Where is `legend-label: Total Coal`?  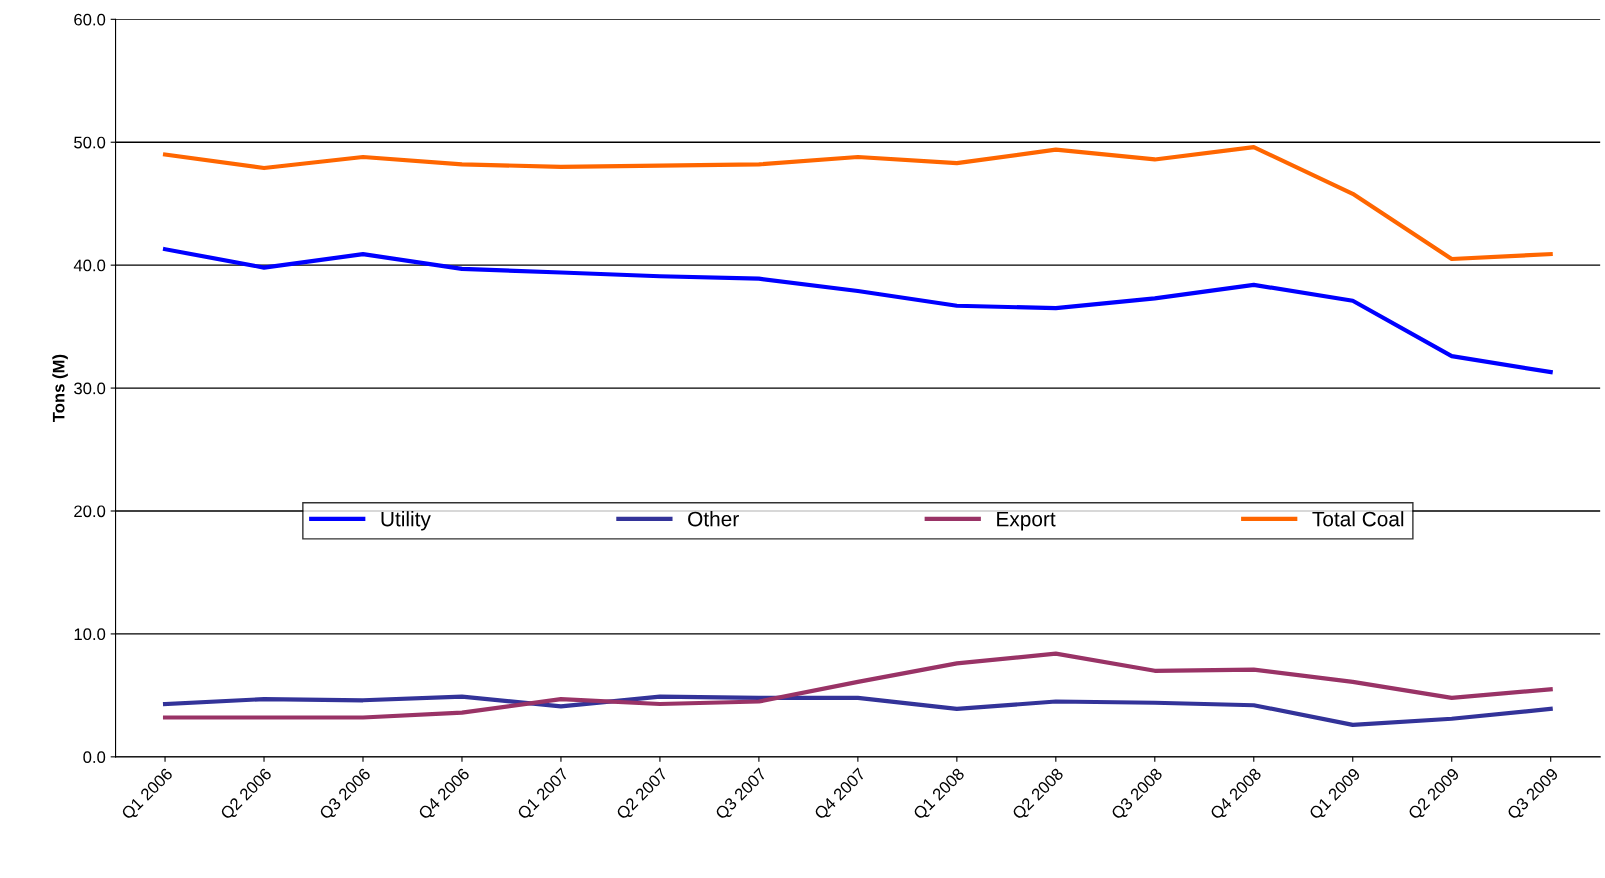
legend-label: Total Coal is located at coordinates (1358, 519).